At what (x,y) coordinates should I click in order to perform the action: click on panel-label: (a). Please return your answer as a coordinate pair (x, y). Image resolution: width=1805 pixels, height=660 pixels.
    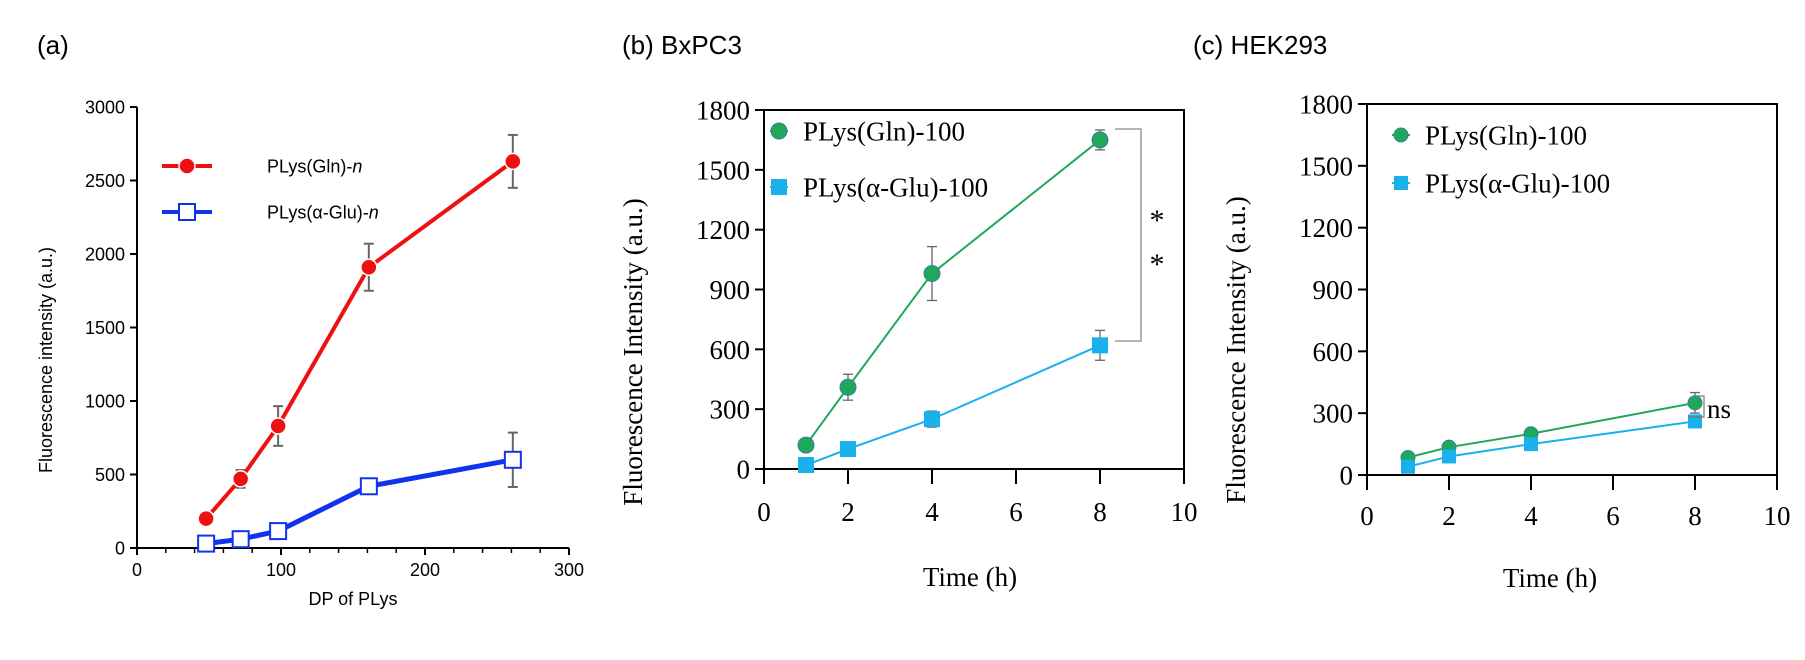
    Looking at the image, I should click on (53, 45).